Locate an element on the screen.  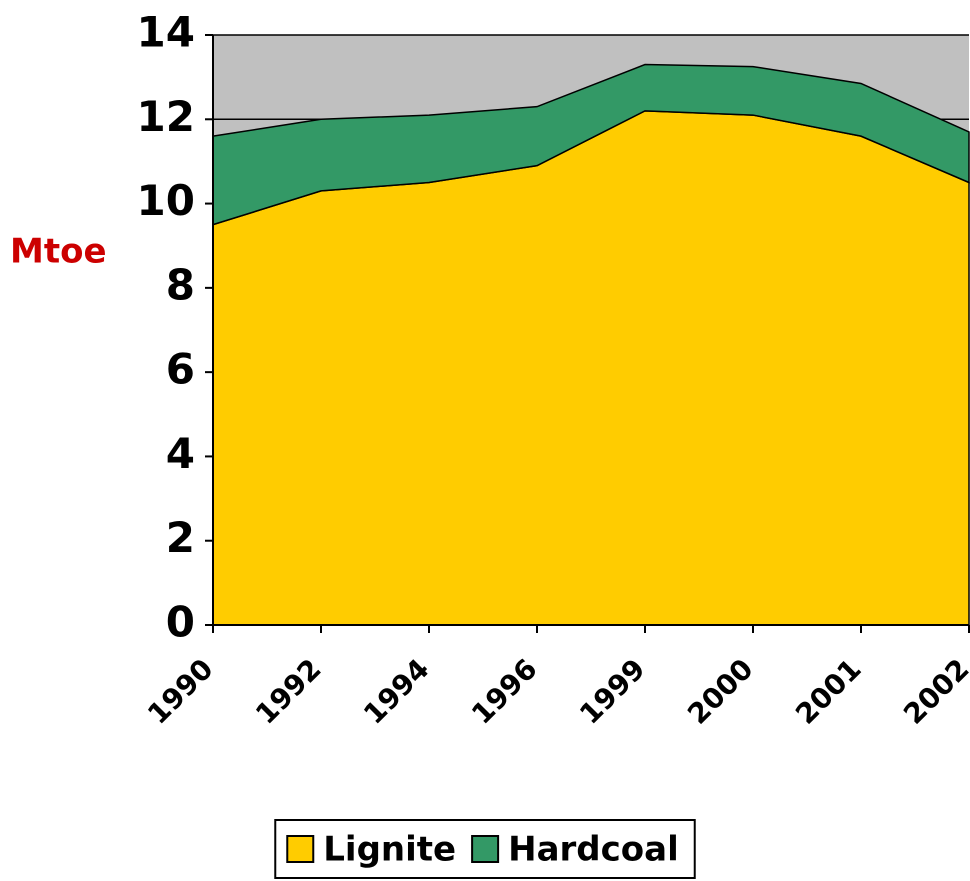
legend-label: Hardcoal is located at coordinates (593, 850).